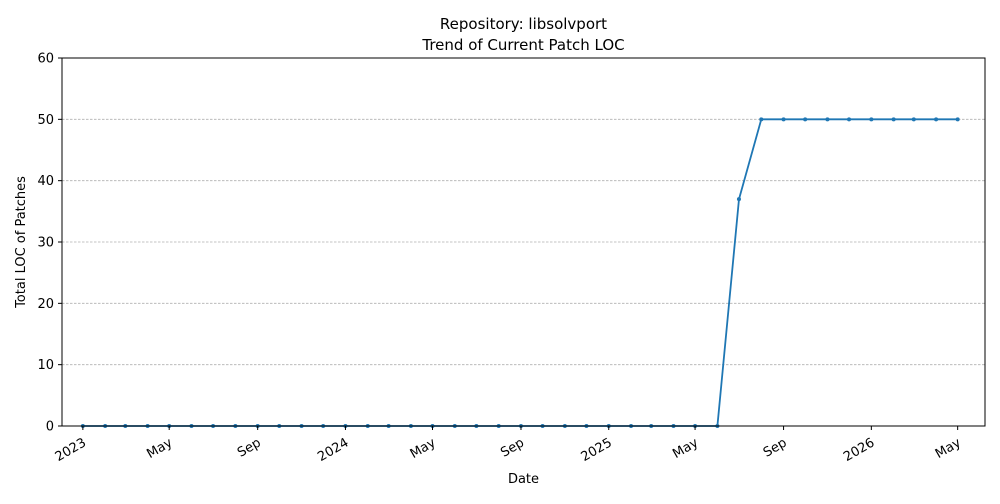 This screenshot has height=504, width=1000. I want to click on y-tick-label: 60, so click(45, 59).